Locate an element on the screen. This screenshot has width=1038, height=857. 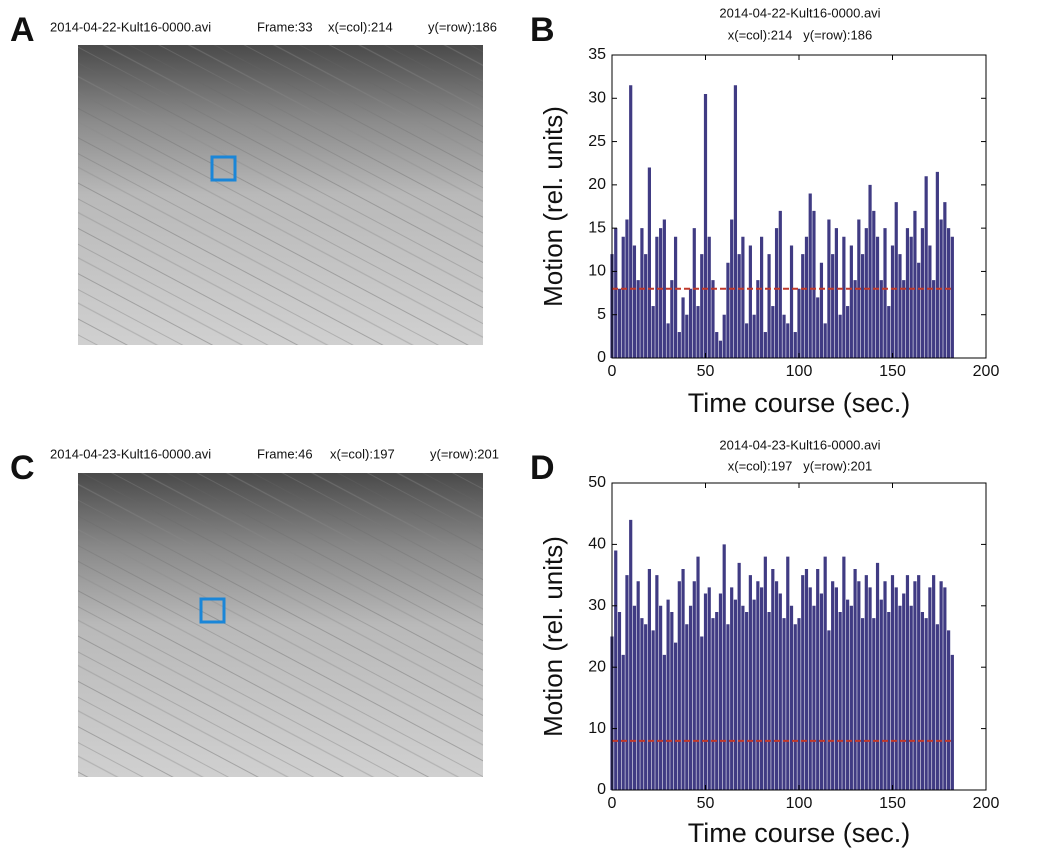
panel-letter: B is located at coordinates (542, 30).